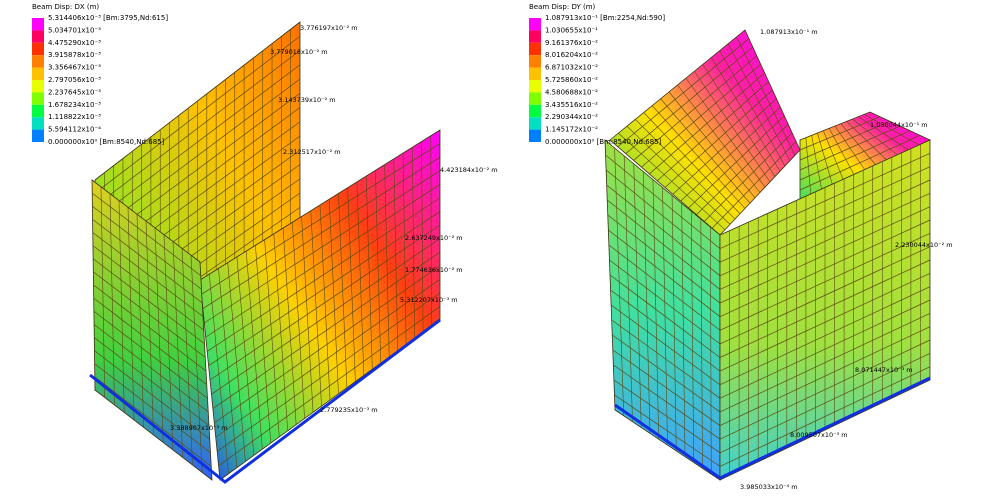  Describe the element at coordinates (571, 43) in the screenshot. I see `legend-label: 9.161376x10⁻²` at that location.